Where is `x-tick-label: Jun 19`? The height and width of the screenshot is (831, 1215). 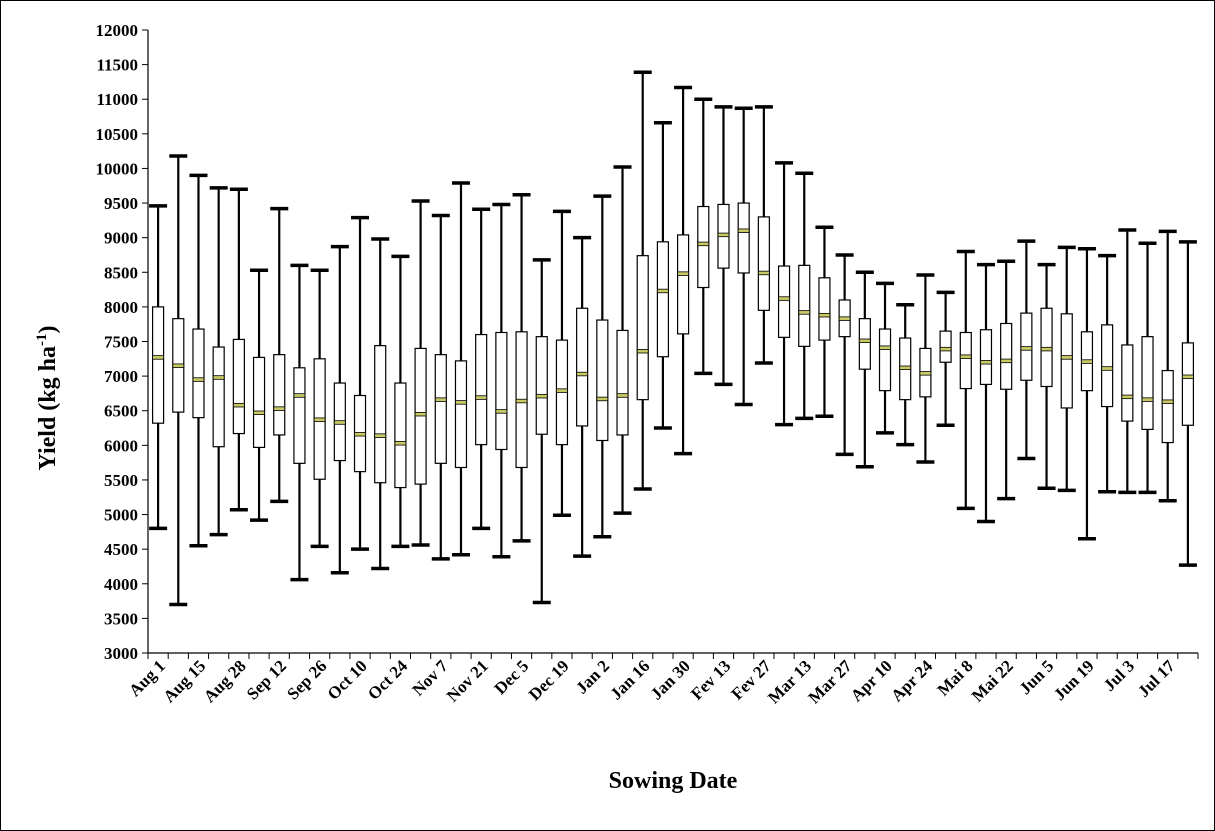 x-tick-label: Jun 19 is located at coordinates (1074, 680).